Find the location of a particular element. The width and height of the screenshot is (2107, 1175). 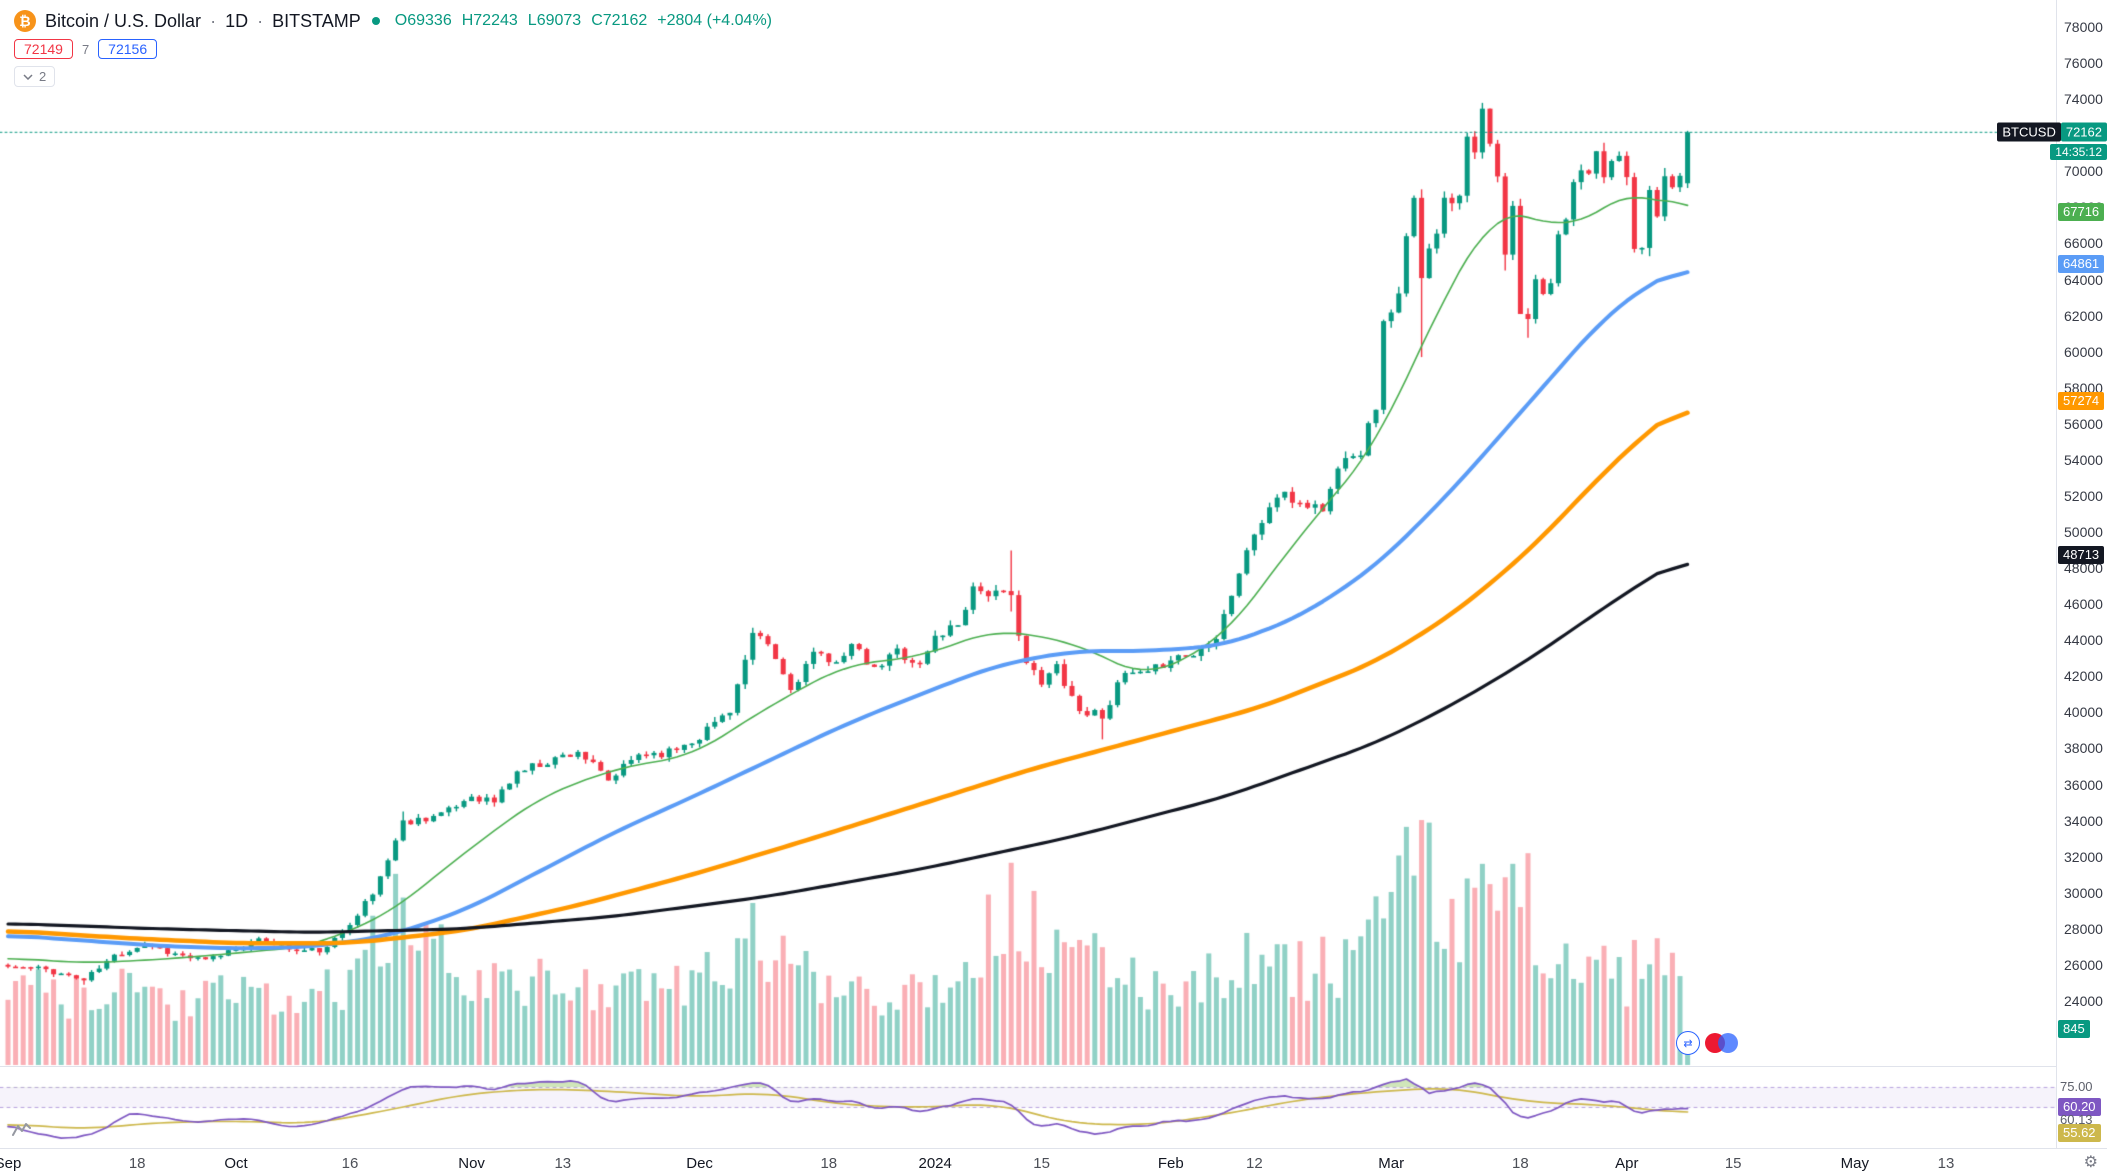

volume-value-tag: 845 is located at coordinates (2074, 1029).